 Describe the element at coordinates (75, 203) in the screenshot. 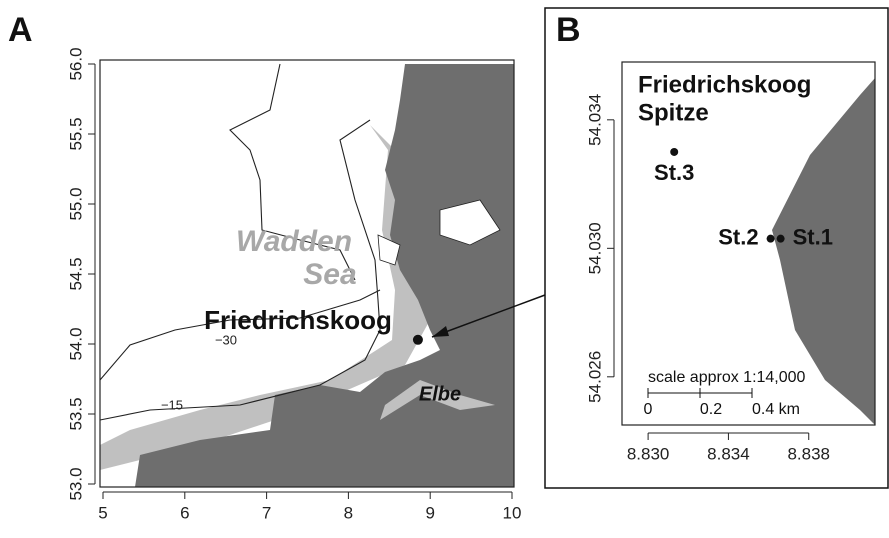

I see `y-tick-label: 55.0` at that location.